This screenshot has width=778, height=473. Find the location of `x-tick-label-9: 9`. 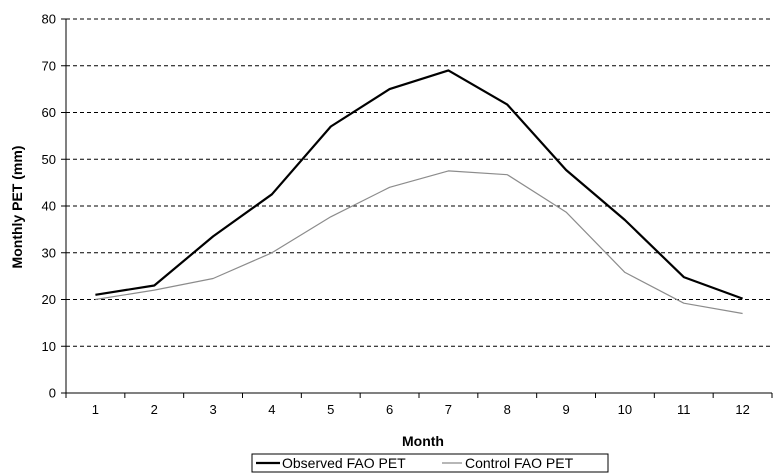

x-tick-label-9: 9 is located at coordinates (565, 409).